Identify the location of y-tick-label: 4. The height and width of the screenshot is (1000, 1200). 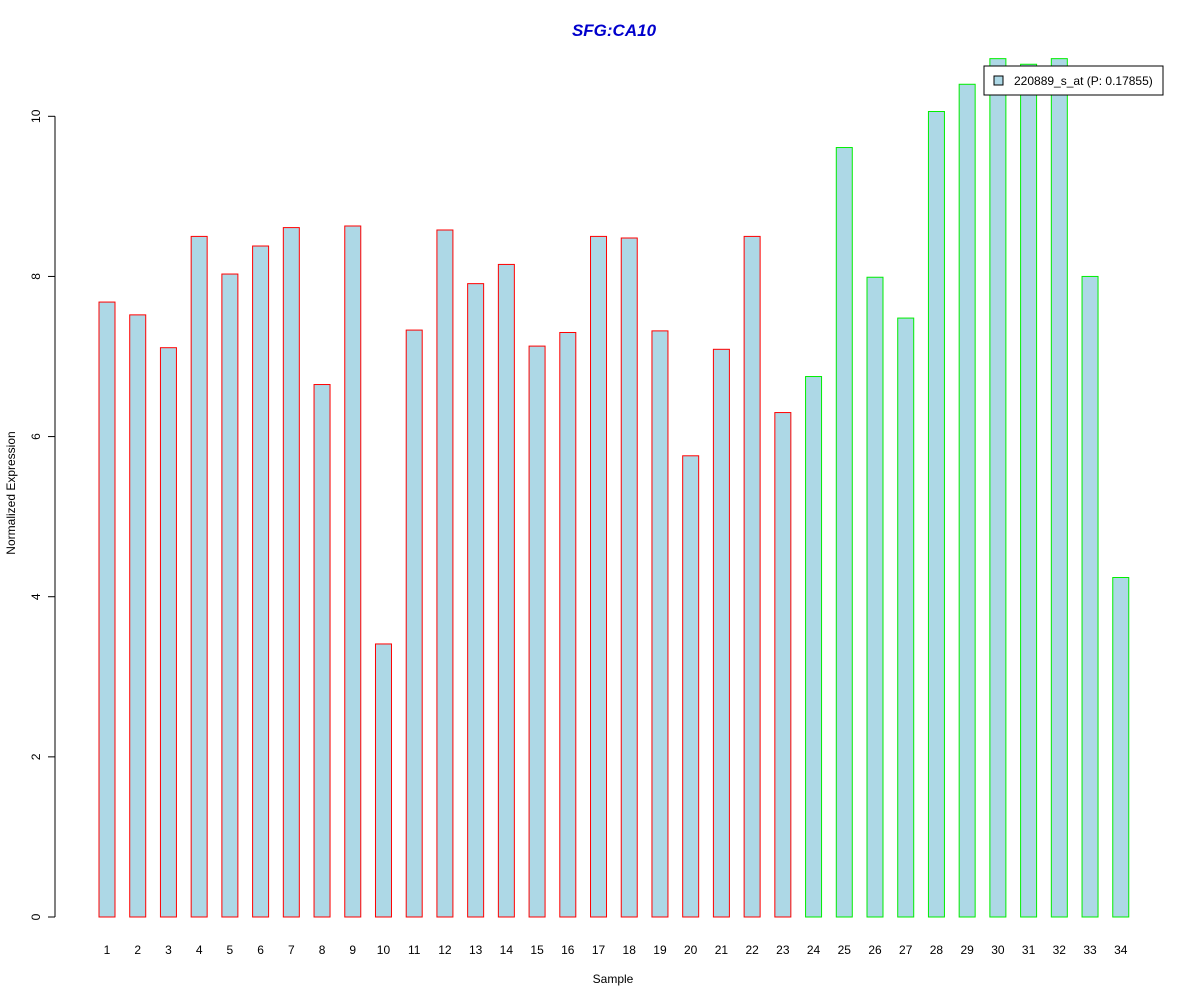
(36, 596).